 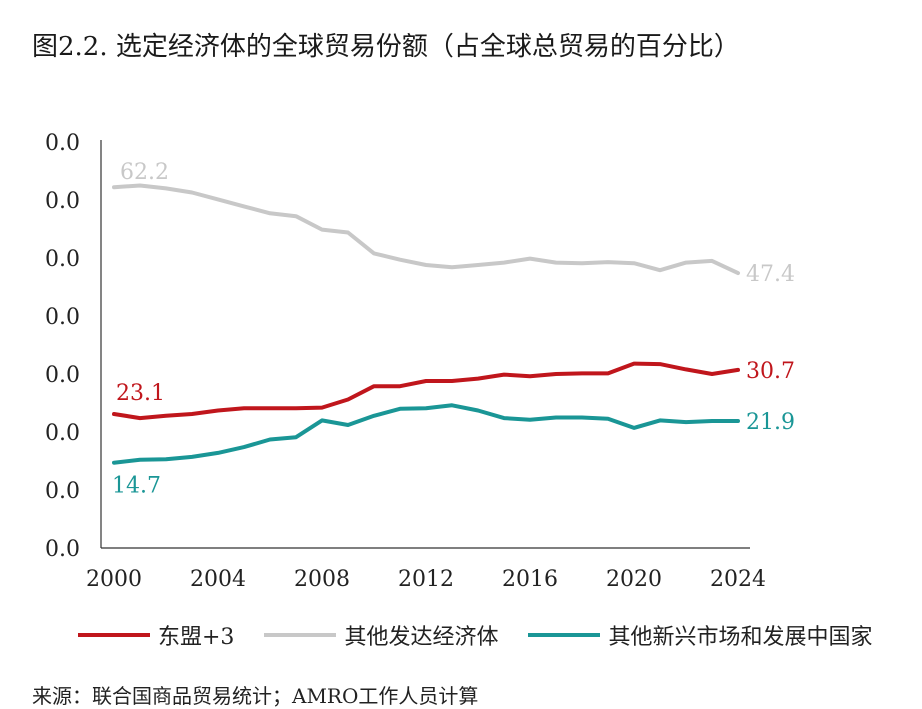 What do you see at coordinates (218, 579) in the screenshot?
I see `x-tick-label: 2004` at bounding box center [218, 579].